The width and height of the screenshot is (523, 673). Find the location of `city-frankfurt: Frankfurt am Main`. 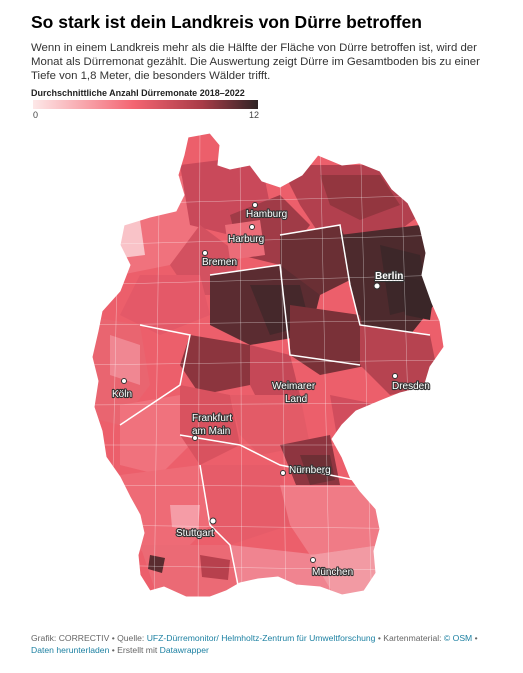

city-frankfurt: Frankfurt am Main is located at coordinates (212, 426).